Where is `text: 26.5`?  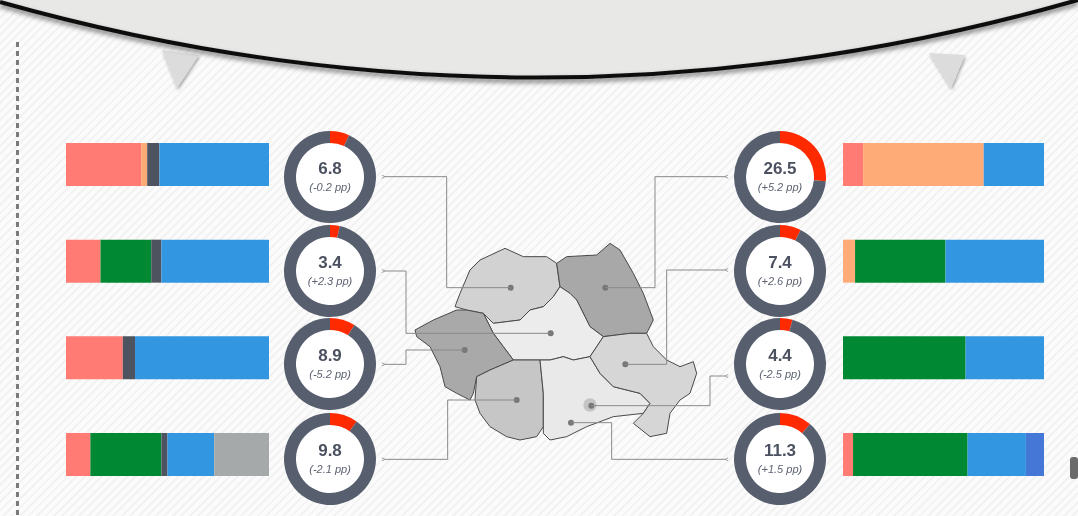 text: 26.5 is located at coordinates (780, 168).